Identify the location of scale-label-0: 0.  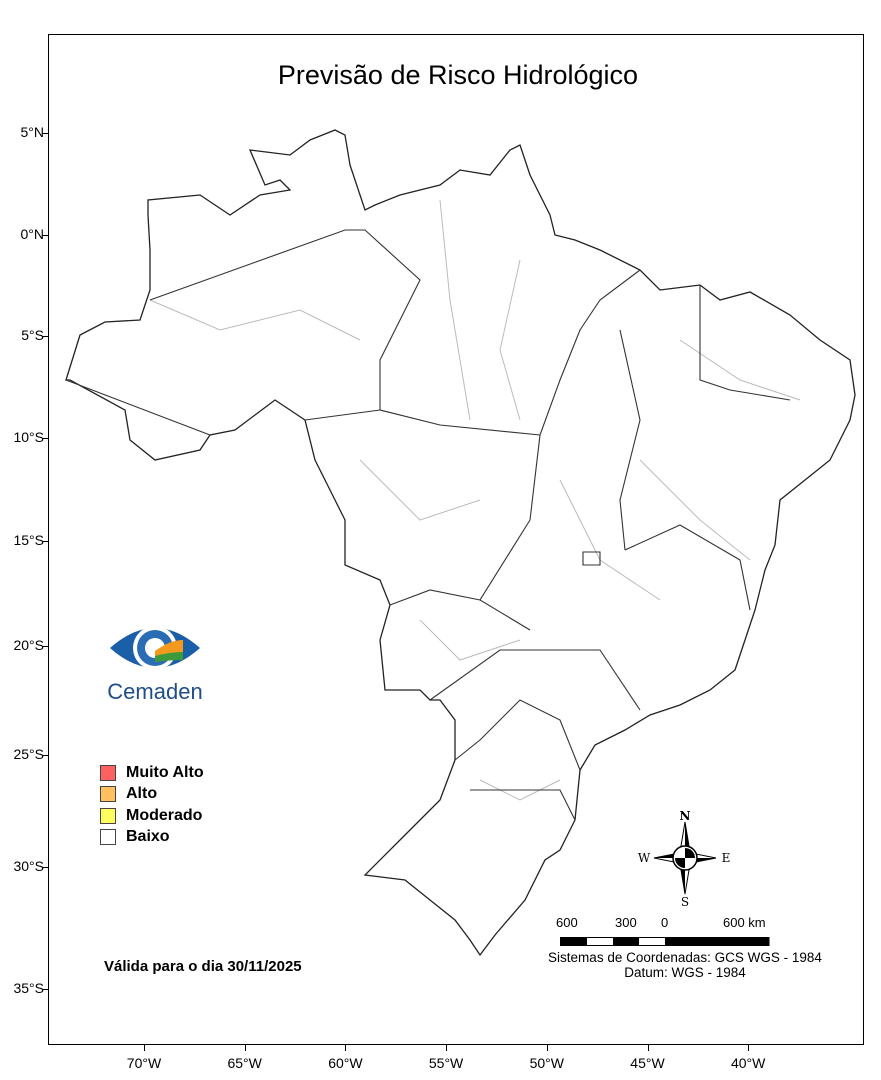
(665, 922).